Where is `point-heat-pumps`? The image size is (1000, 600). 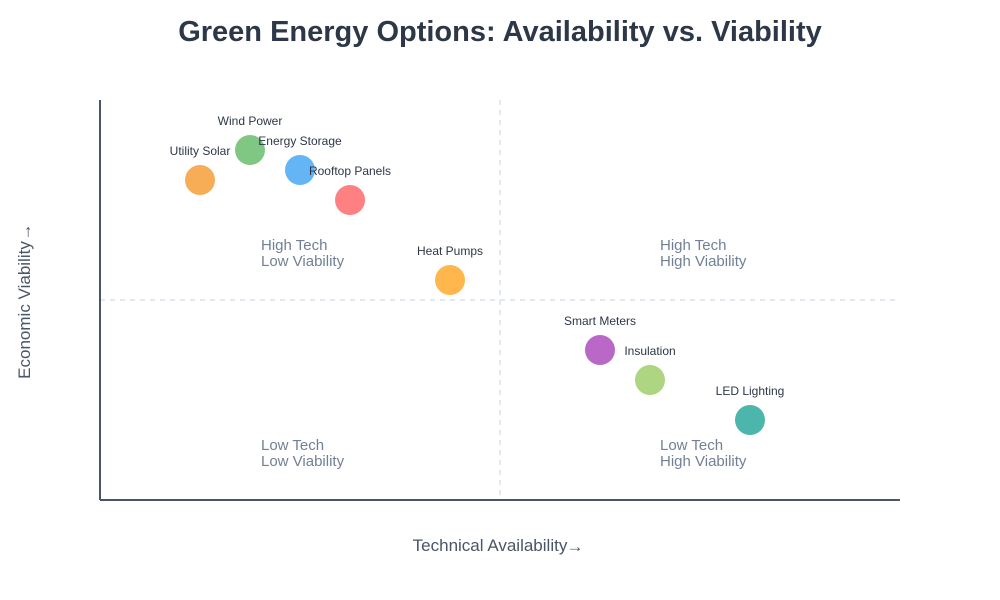 point-heat-pumps is located at coordinates (450, 280).